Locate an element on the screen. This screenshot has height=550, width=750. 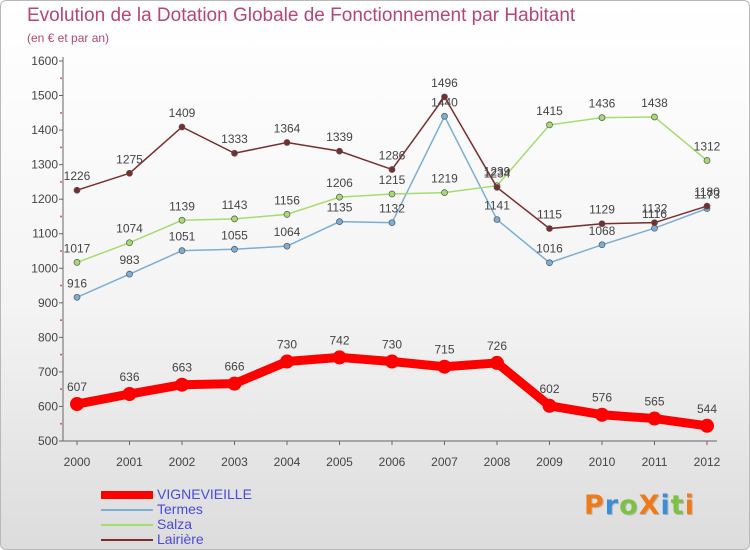
data-label-vignevieille: 544 is located at coordinates (707, 409).